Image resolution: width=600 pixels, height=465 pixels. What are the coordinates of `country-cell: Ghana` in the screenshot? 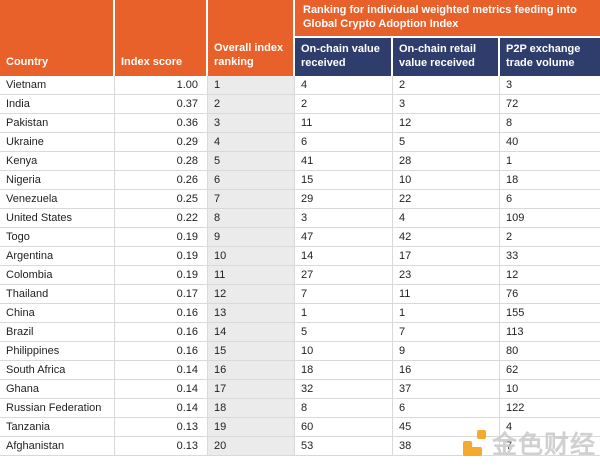 It's located at (57, 389).